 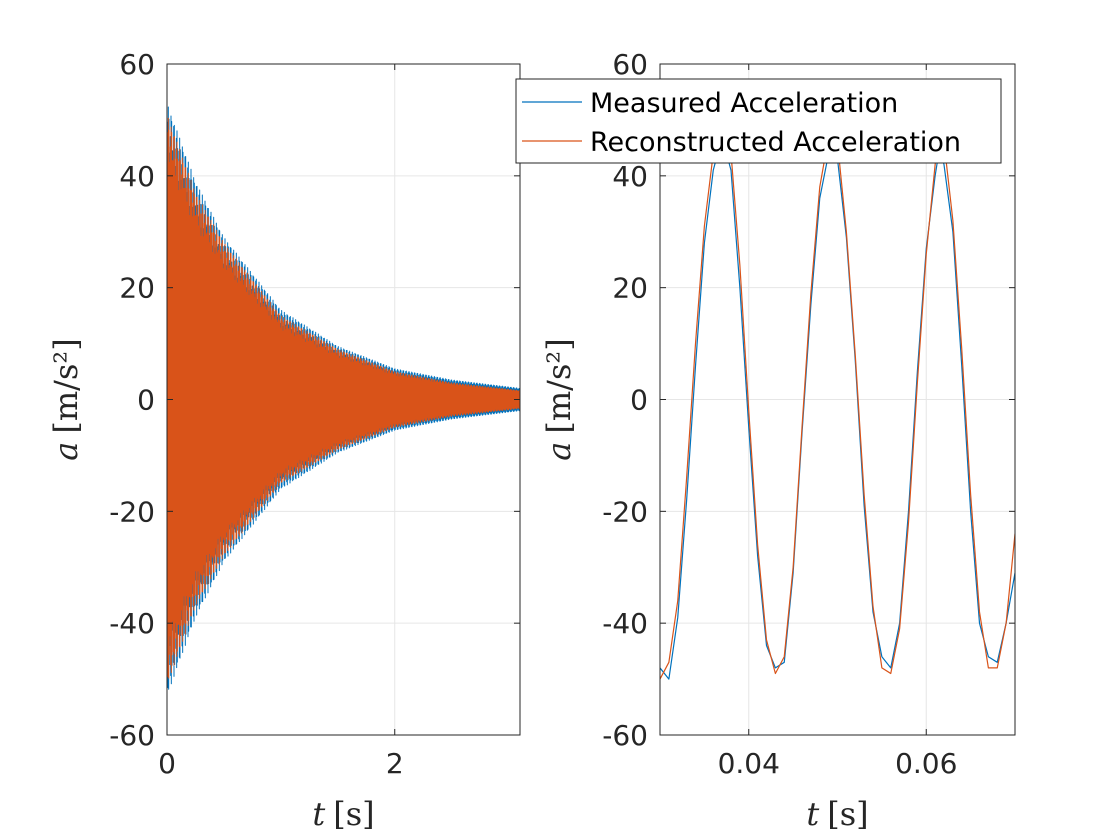 I want to click on legend-label-measured: Measured Acceleration, so click(x=744, y=103).